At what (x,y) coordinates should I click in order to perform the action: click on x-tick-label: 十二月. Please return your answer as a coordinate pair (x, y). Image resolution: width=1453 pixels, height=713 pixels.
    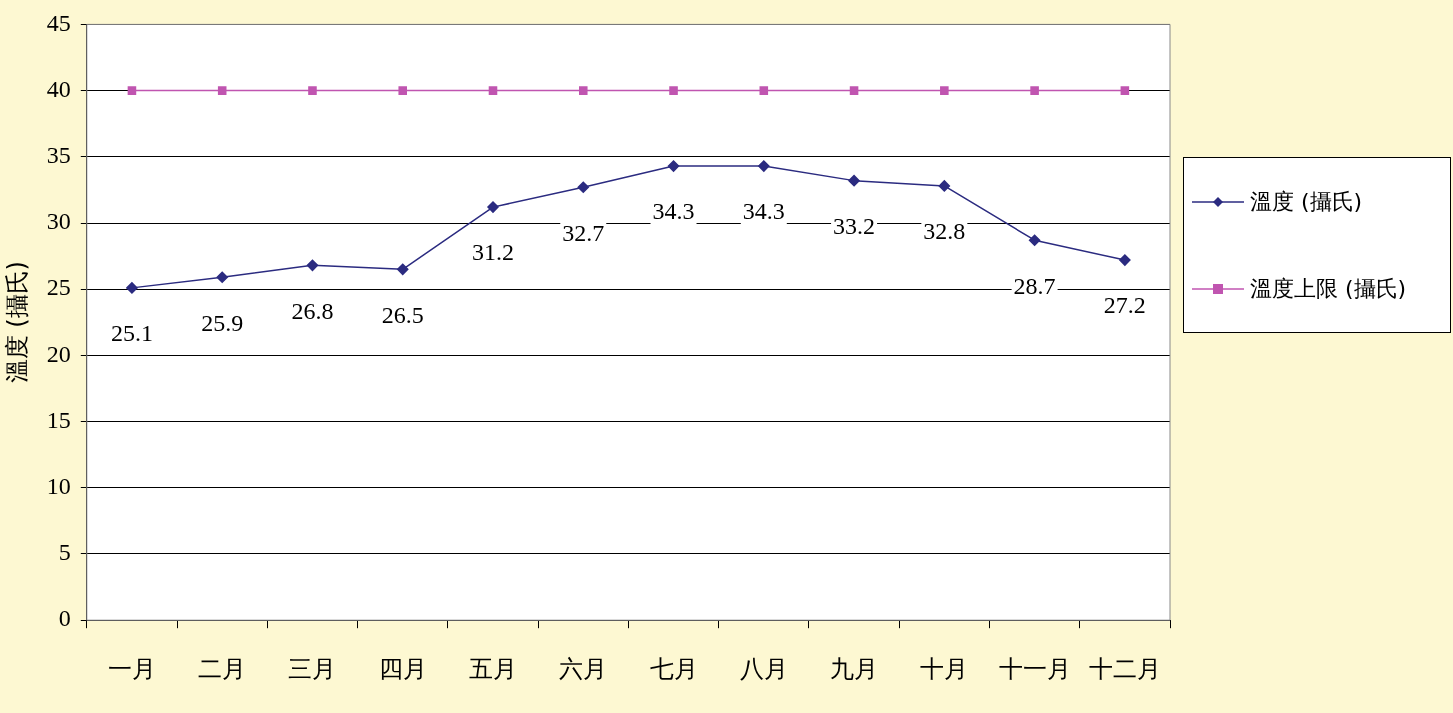
    Looking at the image, I should click on (1124, 668).